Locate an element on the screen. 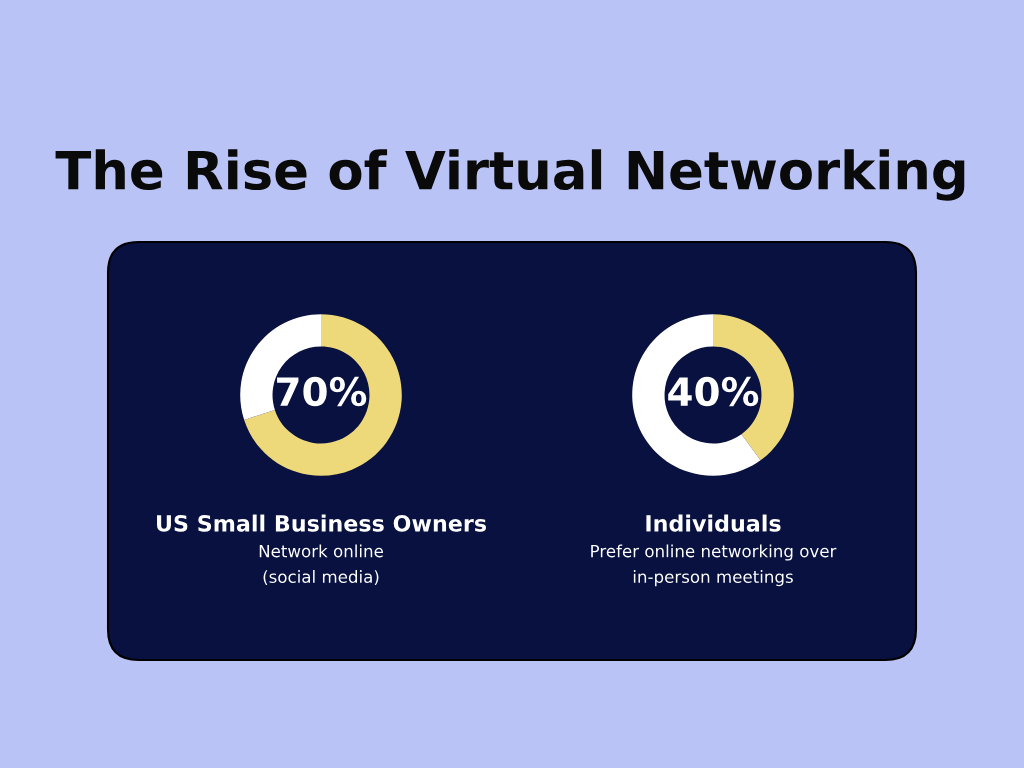  text: Prefer online networking over in-person meetings is located at coordinates (714, 565).